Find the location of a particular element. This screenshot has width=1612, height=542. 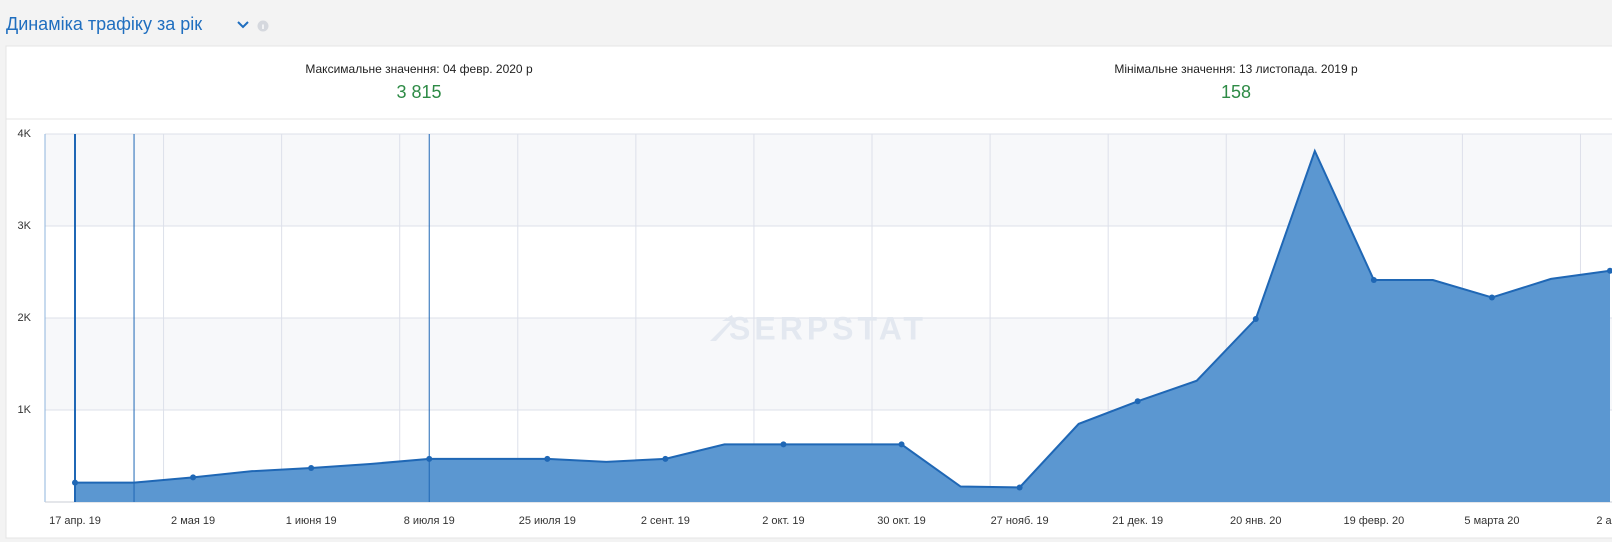

x-tick-label: 17 апр. 19 is located at coordinates (75, 521).